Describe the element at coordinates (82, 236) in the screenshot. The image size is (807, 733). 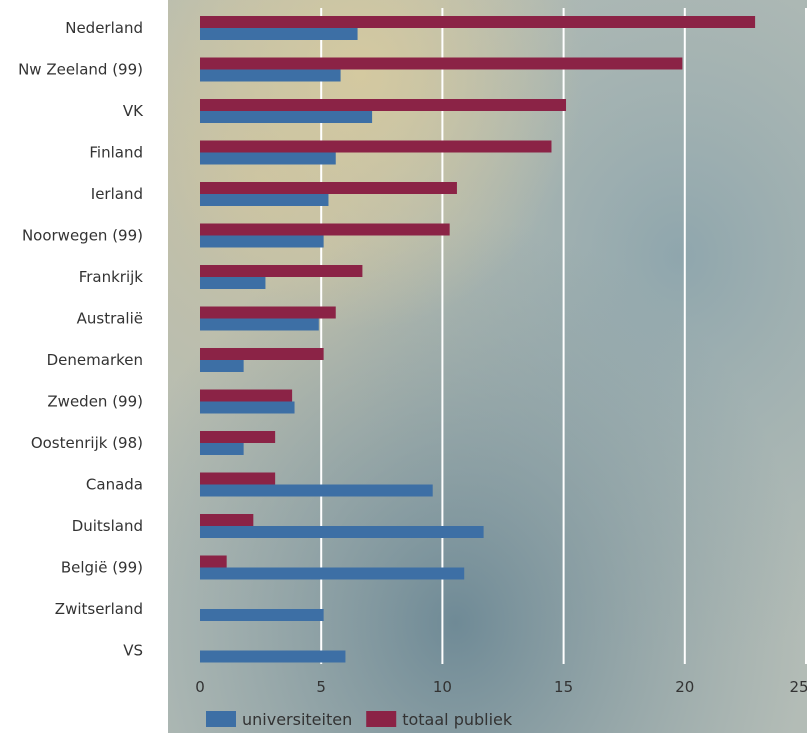
I see `category-label-5: Noorwegen (99)` at that location.